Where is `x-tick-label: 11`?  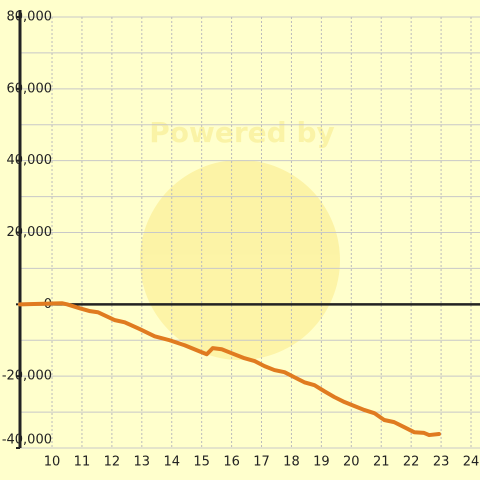 x-tick-label: 11 is located at coordinates (82, 462).